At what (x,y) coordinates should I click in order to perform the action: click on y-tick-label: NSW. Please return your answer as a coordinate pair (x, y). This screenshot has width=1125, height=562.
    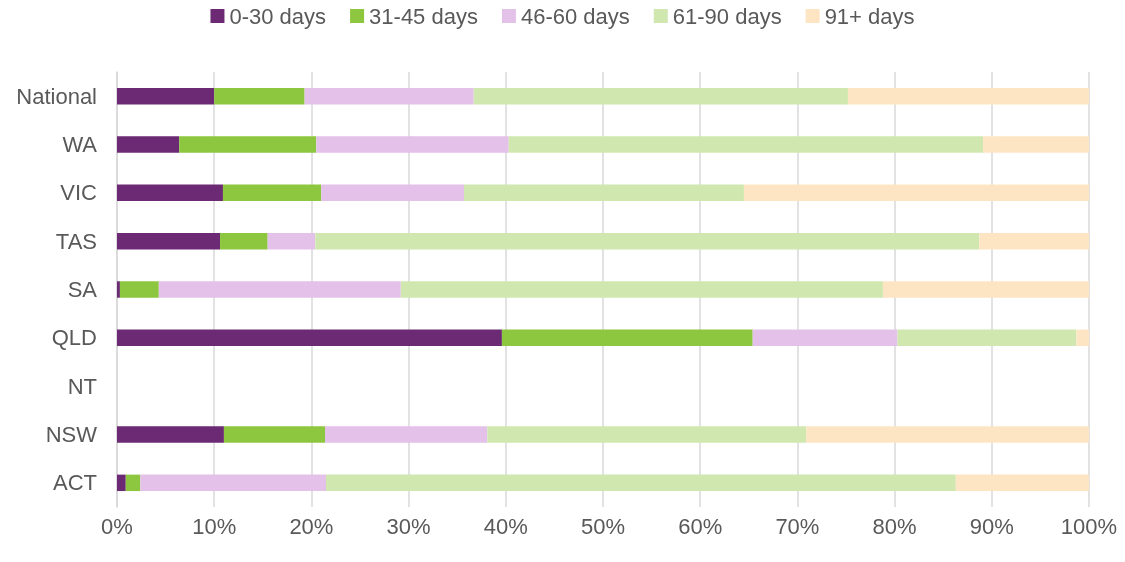
    Looking at the image, I should click on (71, 434).